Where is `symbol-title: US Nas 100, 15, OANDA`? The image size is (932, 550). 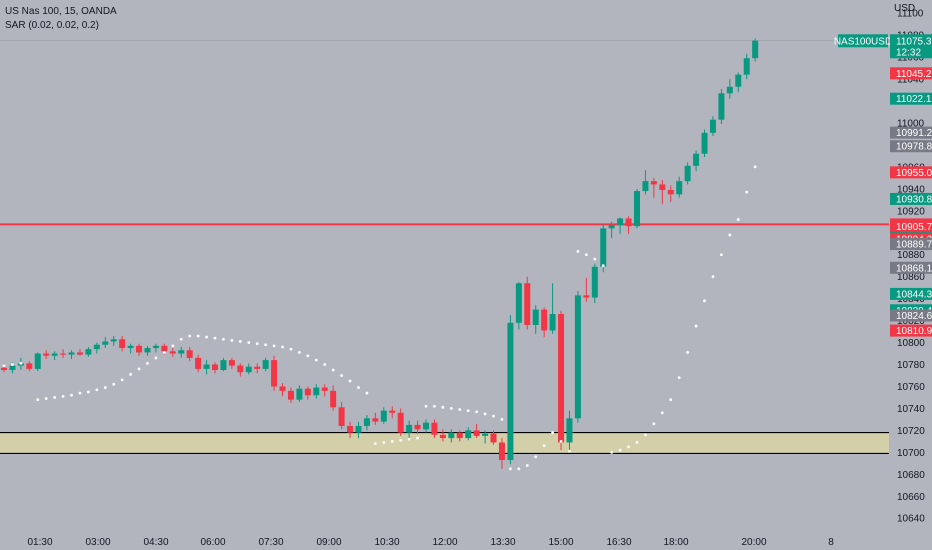 symbol-title: US Nas 100, 15, OANDA is located at coordinates (61, 11).